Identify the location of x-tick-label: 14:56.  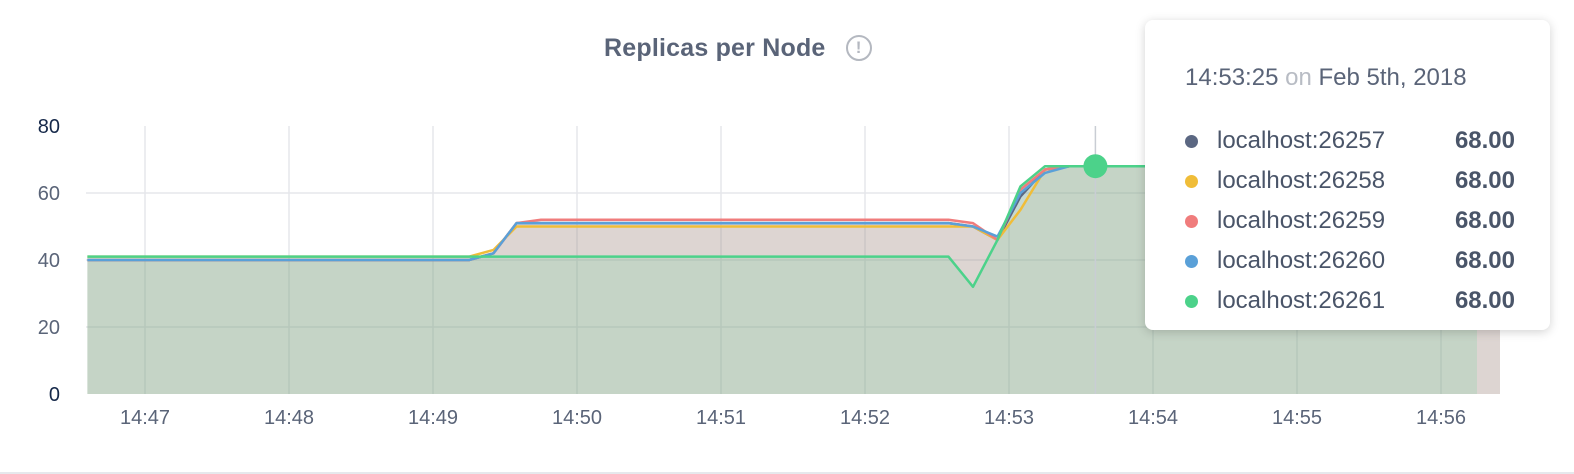
(1441, 418).